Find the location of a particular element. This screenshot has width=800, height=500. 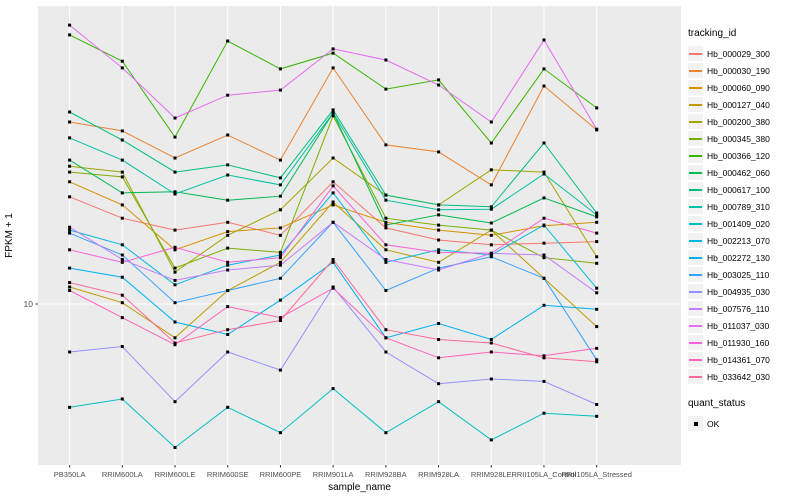

legend-item-label: Hb_002213_070 is located at coordinates (738, 240).